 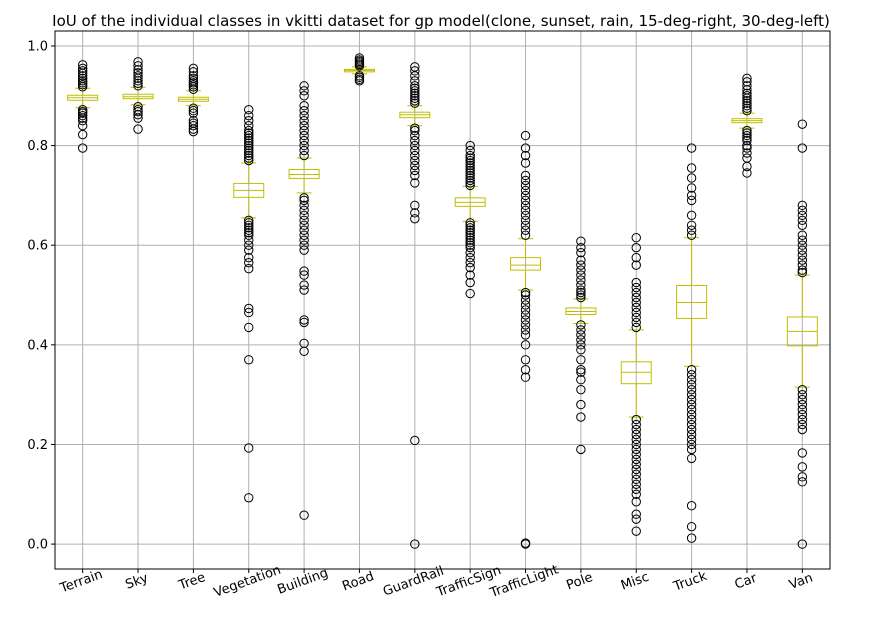 What do you see at coordinates (247, 582) in the screenshot?
I see `x-tick-label: Vegetation` at bounding box center [247, 582].